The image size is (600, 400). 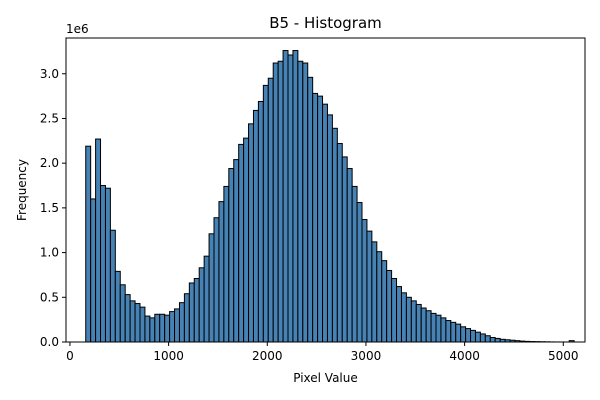 What do you see at coordinates (77, 29) in the screenshot?
I see `y-offset-label: 1e6` at bounding box center [77, 29].